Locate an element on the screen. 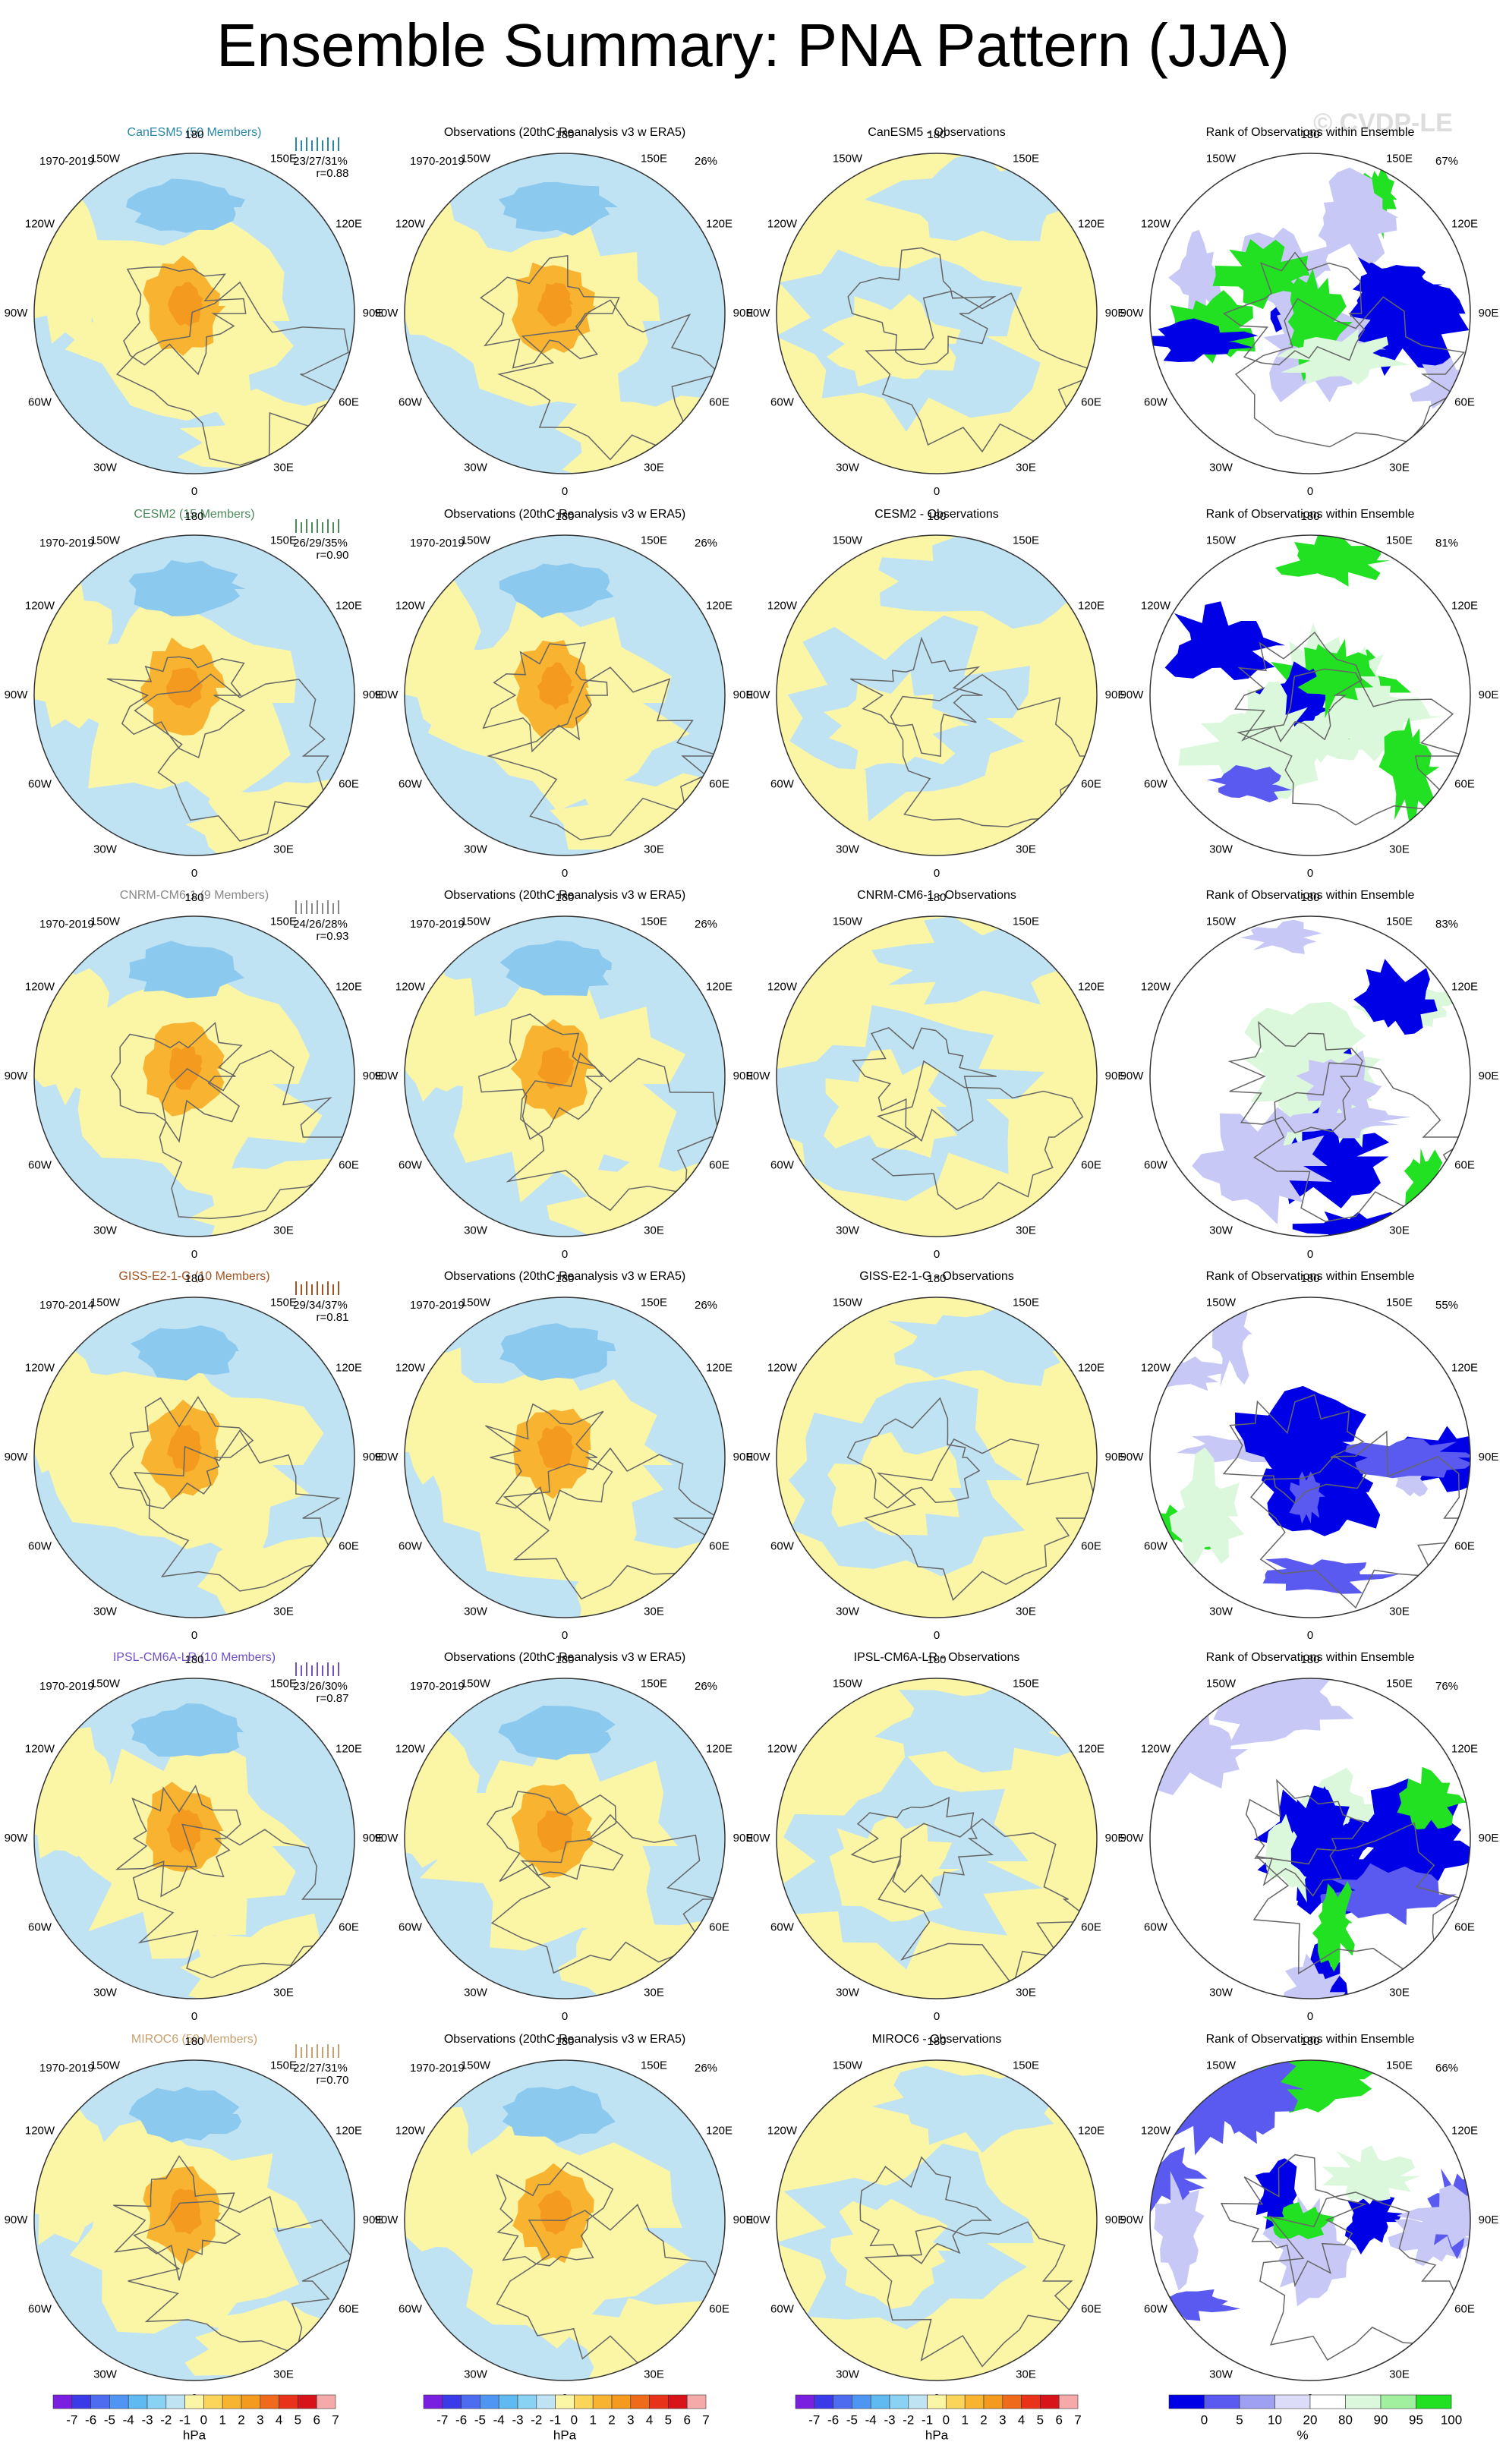 The image size is (1506, 2464). obs-pct: 26% is located at coordinates (706, 543).